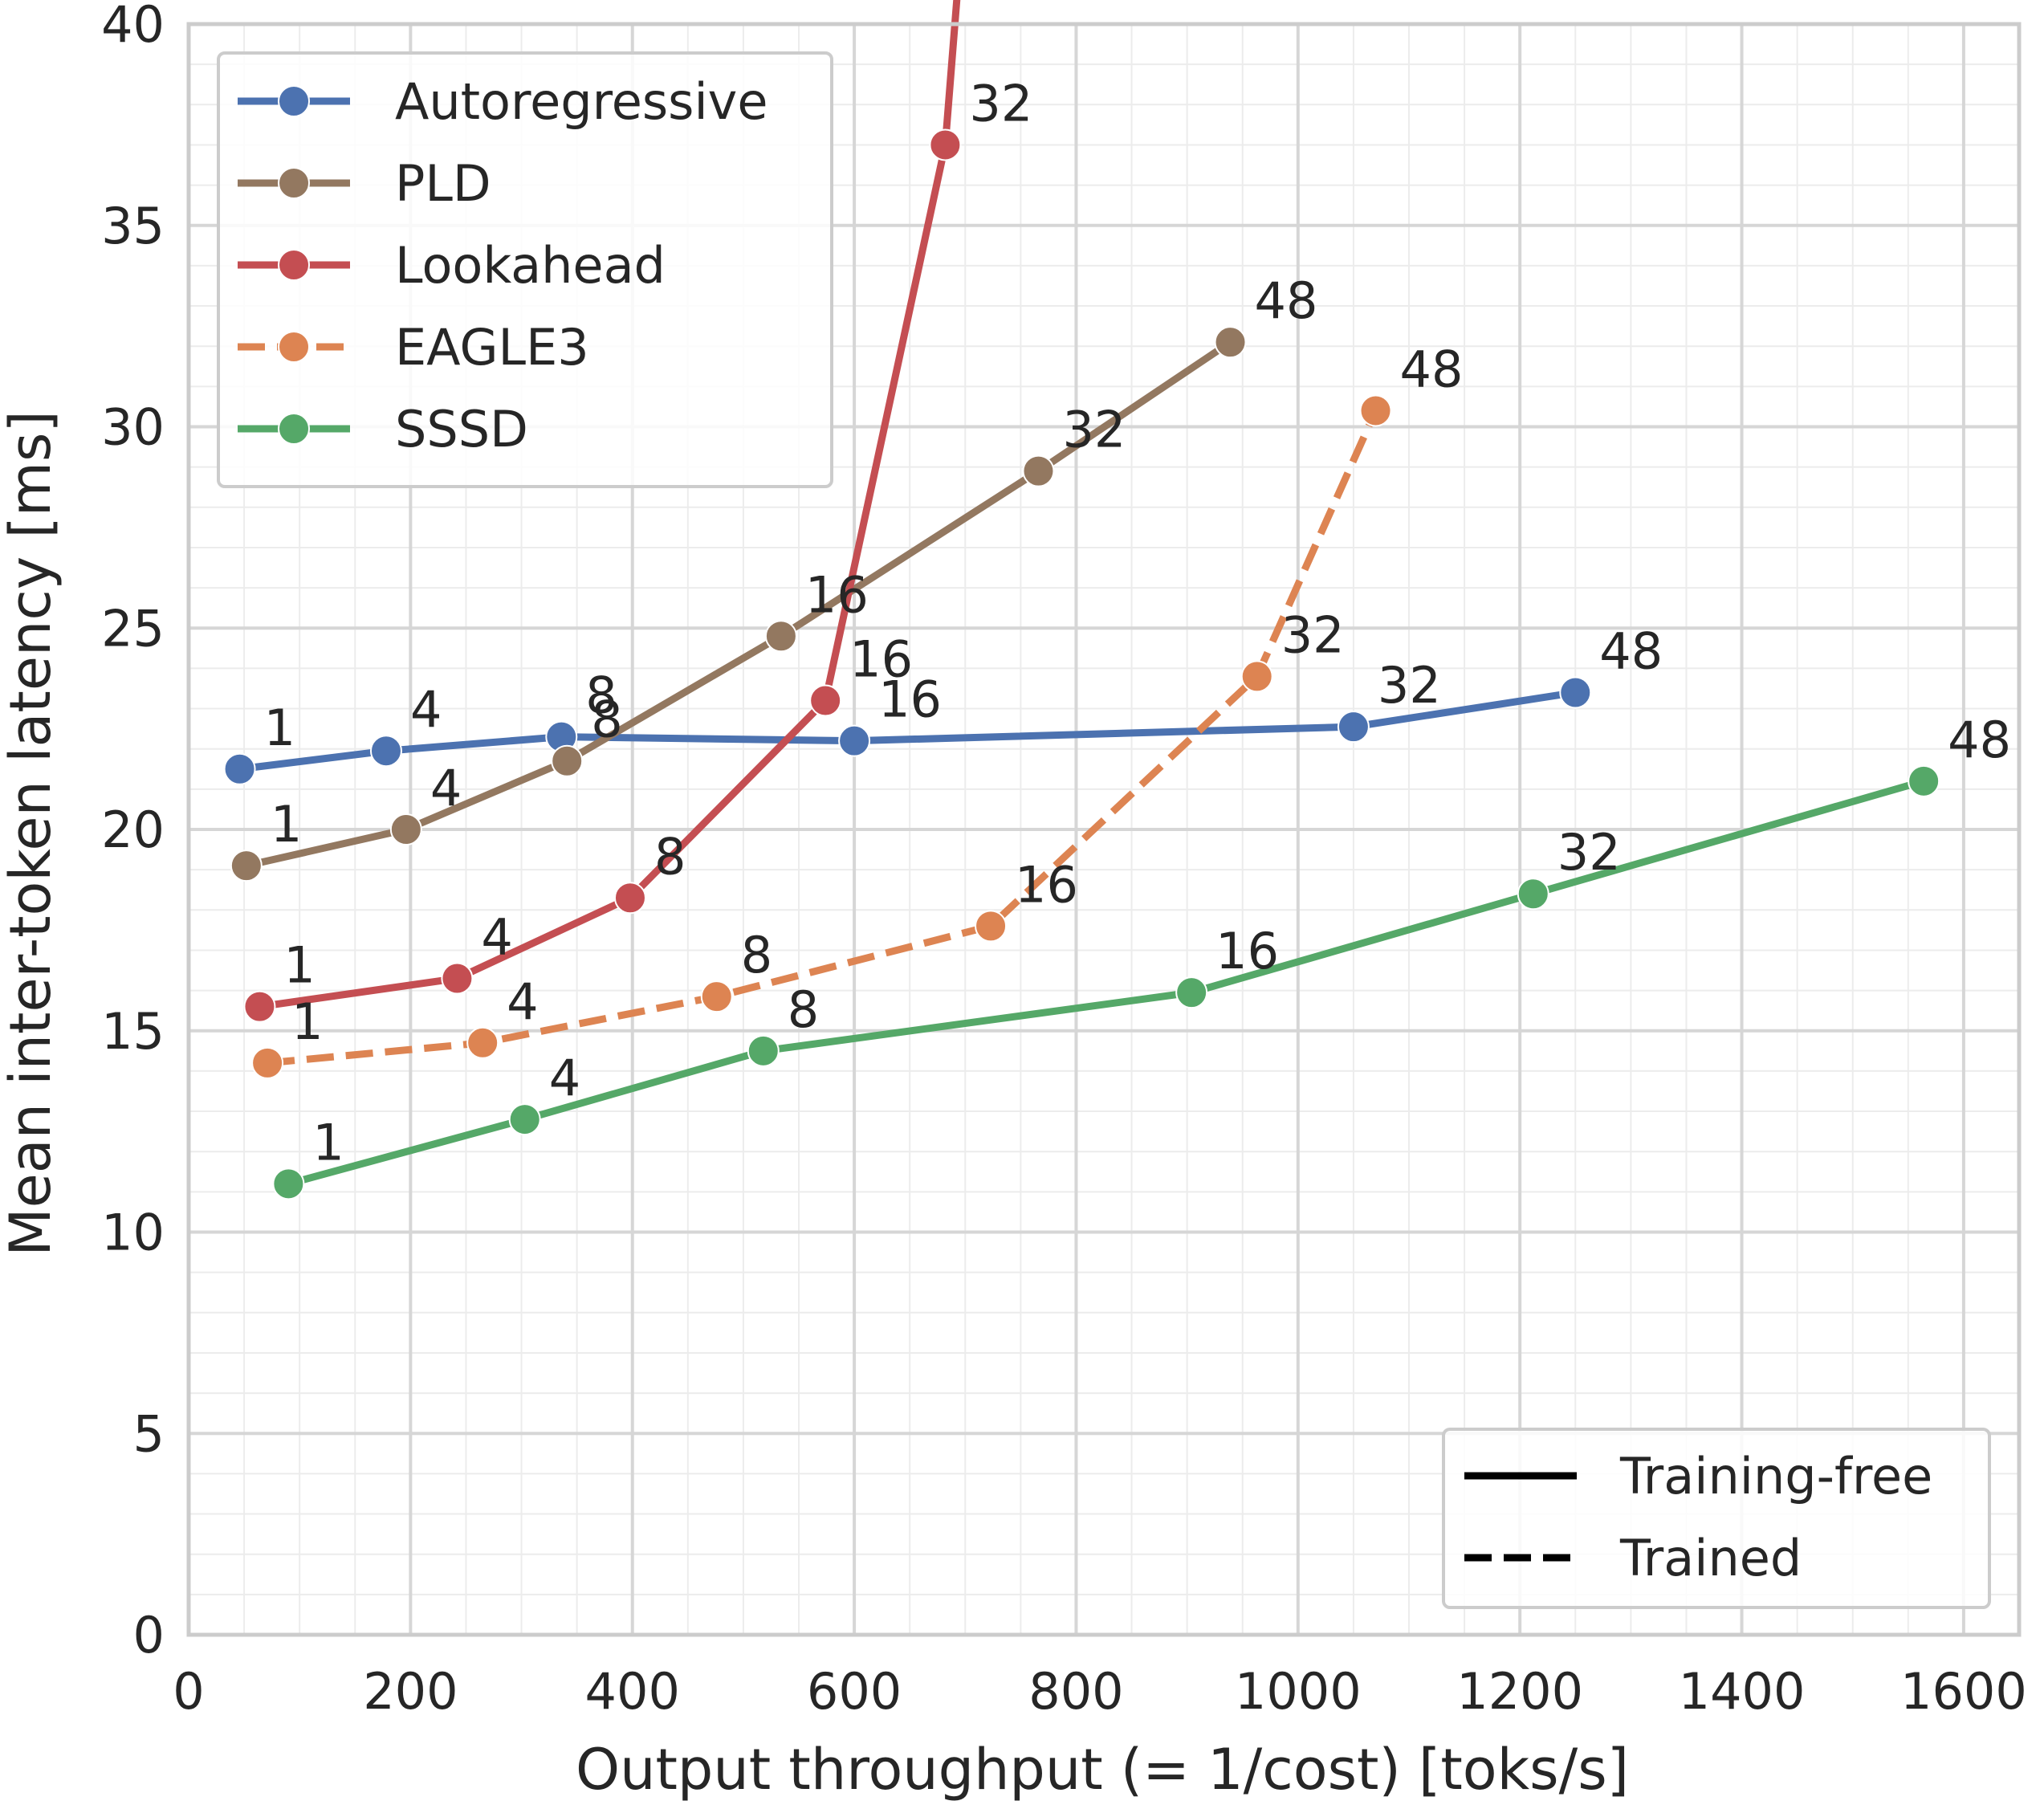 Image resolution: width=2044 pixels, height=1805 pixels. Describe the element at coordinates (307, 1021) in the screenshot. I see `data-label-eagle3: 1` at that location.